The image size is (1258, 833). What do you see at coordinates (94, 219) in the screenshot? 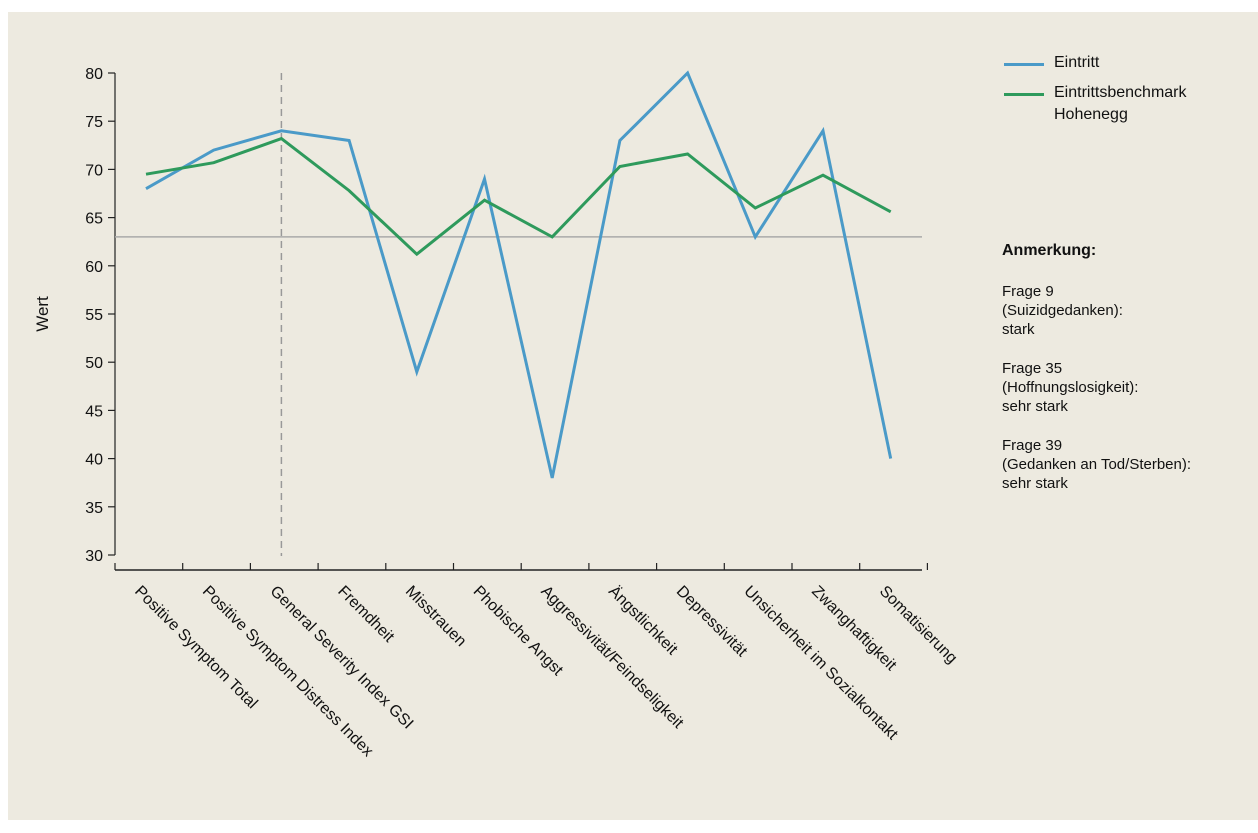
I see `y-tick-label: 65` at bounding box center [94, 219].